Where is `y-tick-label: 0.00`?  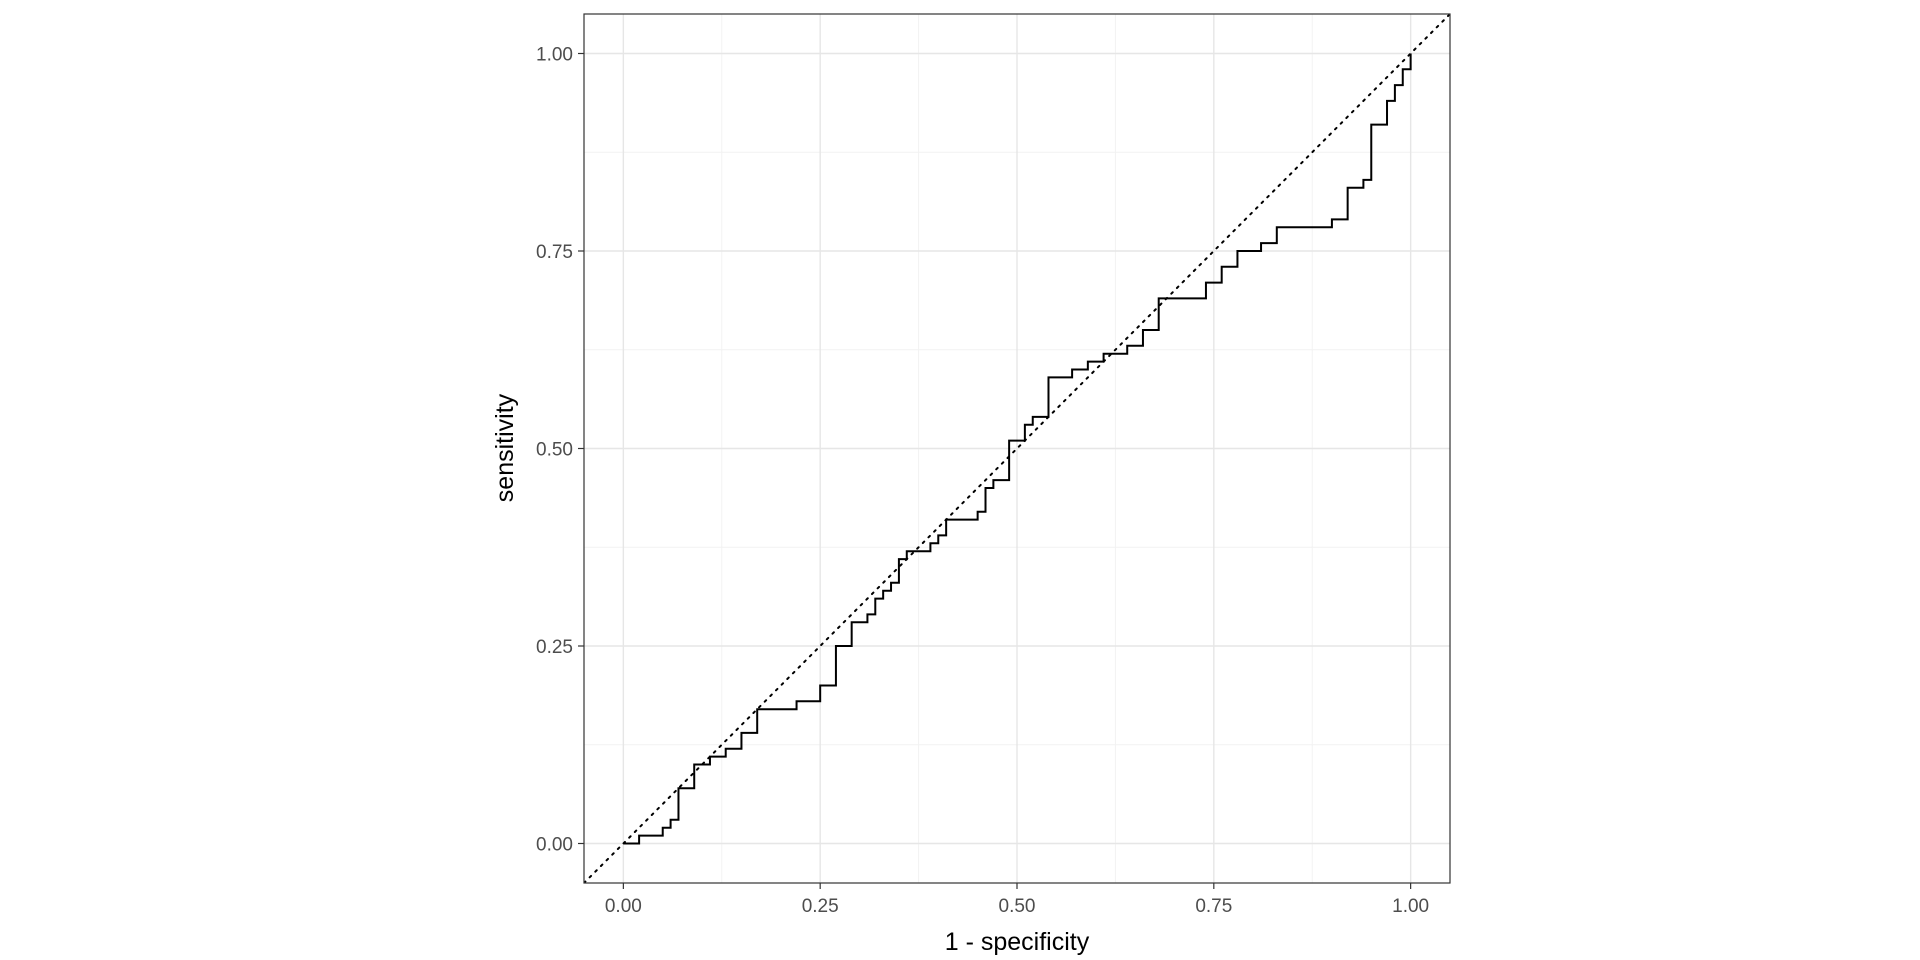
y-tick-label: 0.00 is located at coordinates (554, 845).